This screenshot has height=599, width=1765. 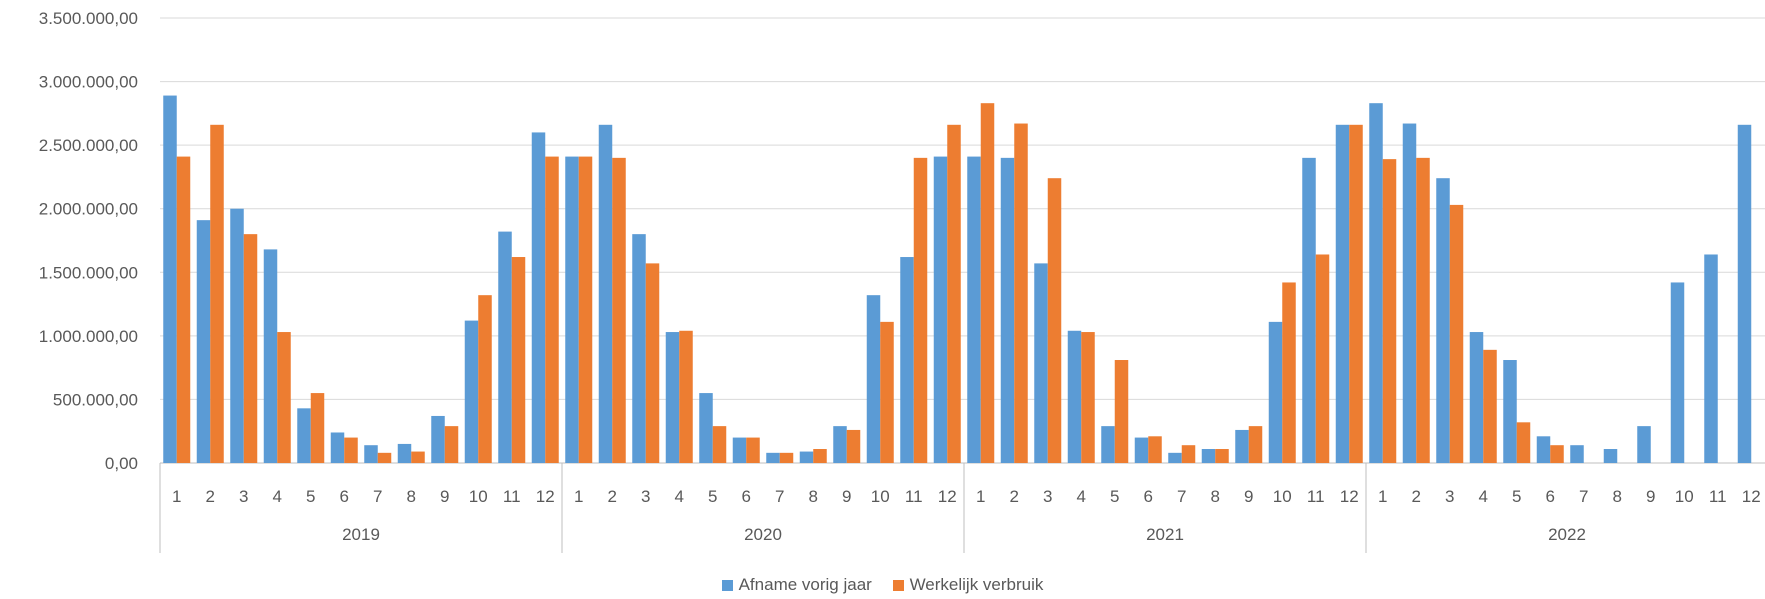 I want to click on month-label: 11, so click(x=1718, y=496).